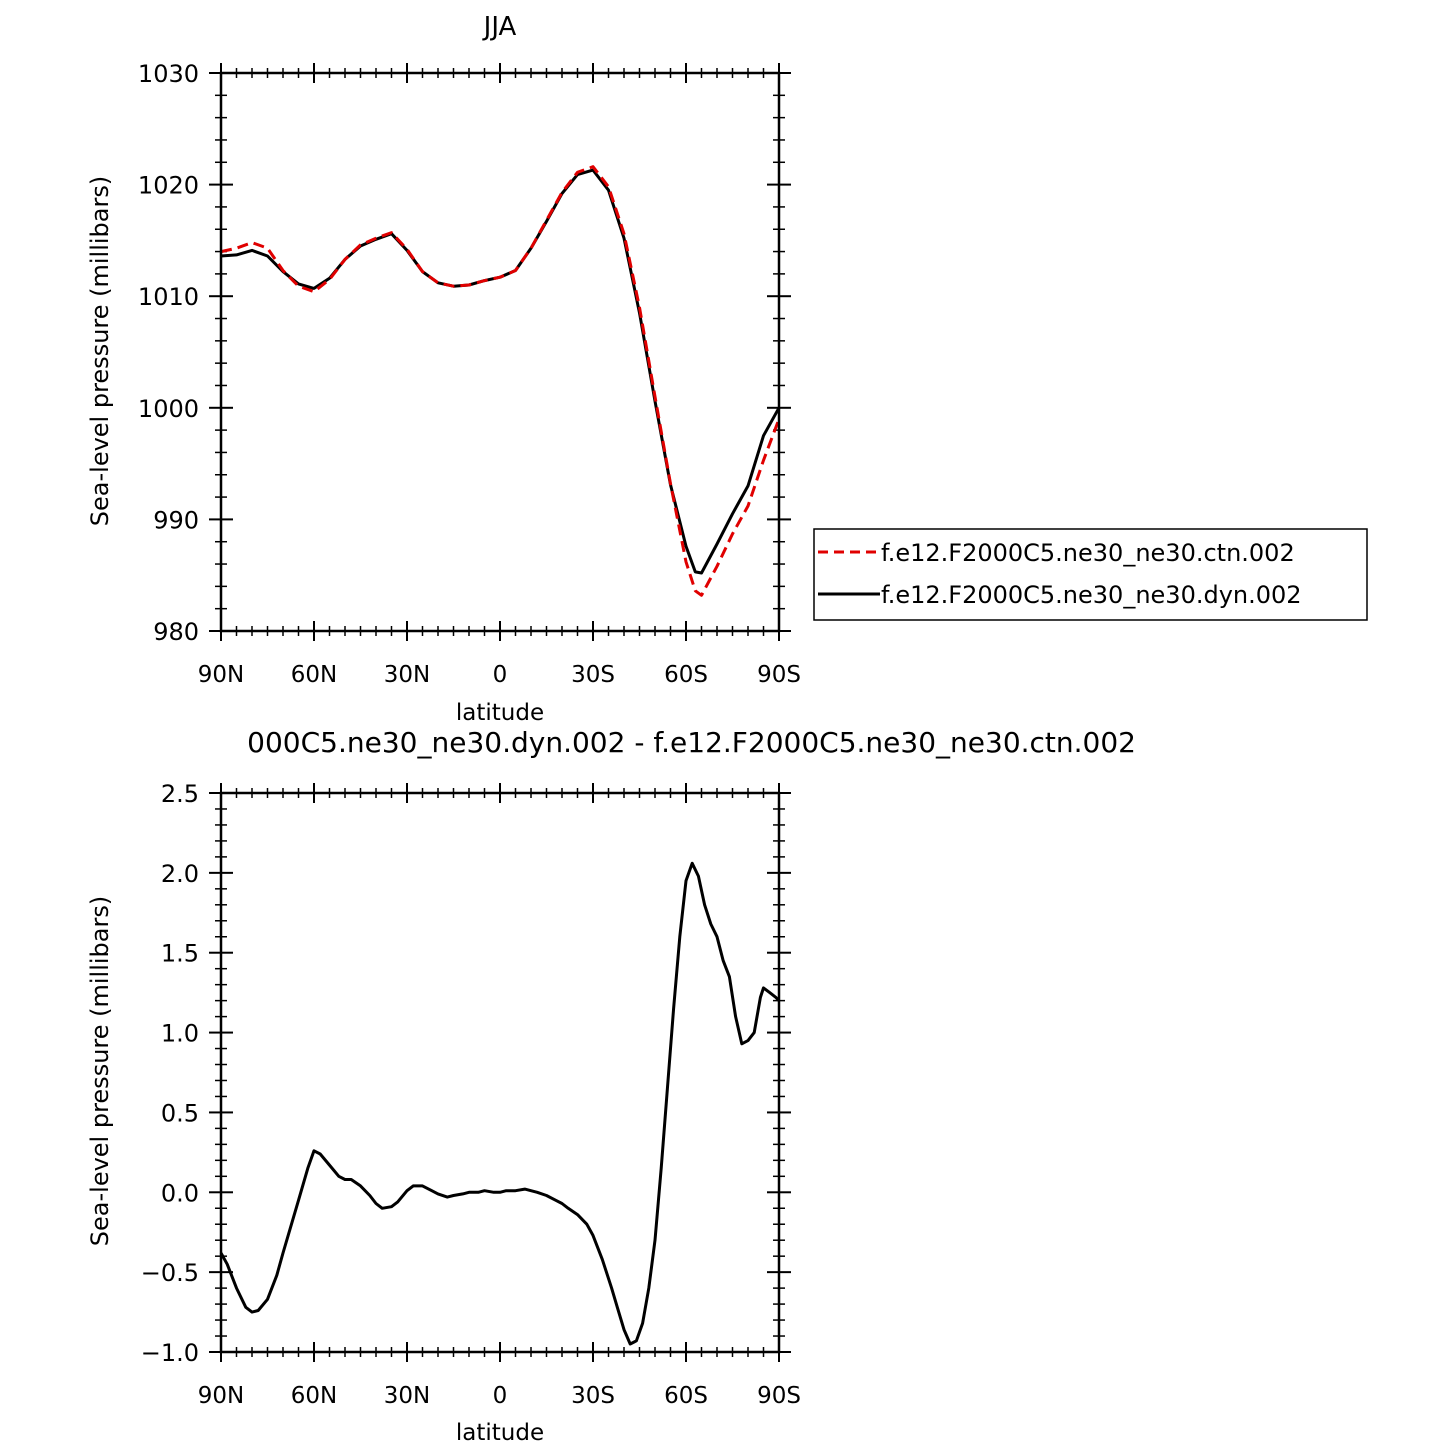 This screenshot has width=1452, height=1453. Describe the element at coordinates (593, 675) in the screenshot. I see `top-x-tick-label: 30S` at that location.